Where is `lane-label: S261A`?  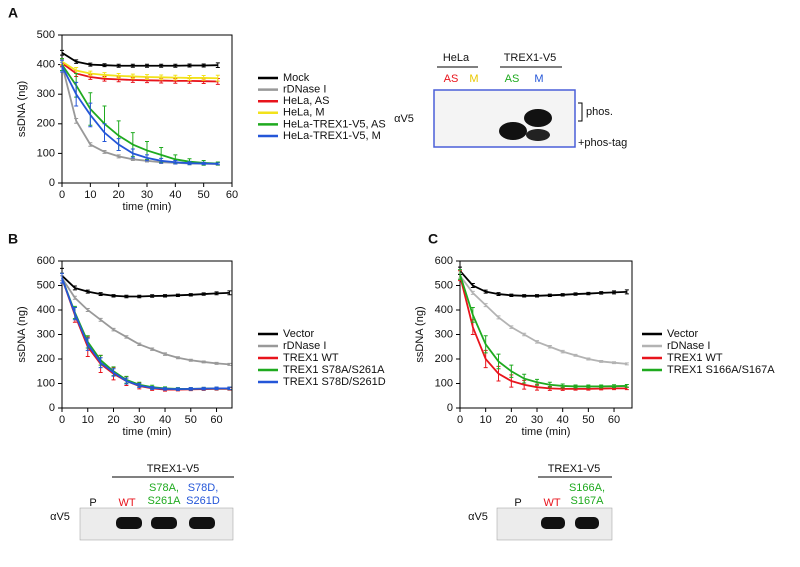
lane-label: S261A is located at coordinates (164, 501).